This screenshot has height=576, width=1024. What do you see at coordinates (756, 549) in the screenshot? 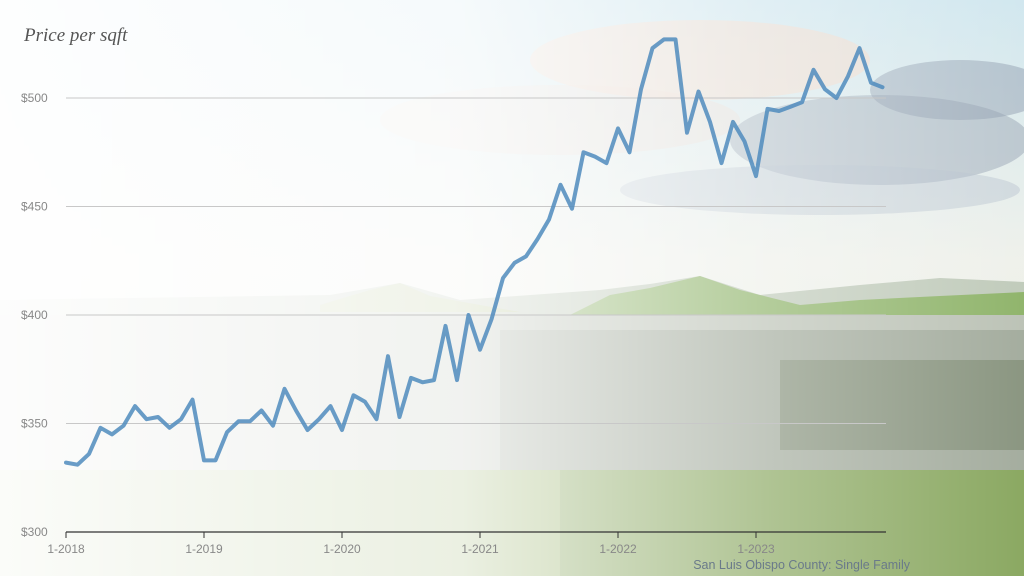
I see `x-tick-label: 1-2023` at bounding box center [756, 549].